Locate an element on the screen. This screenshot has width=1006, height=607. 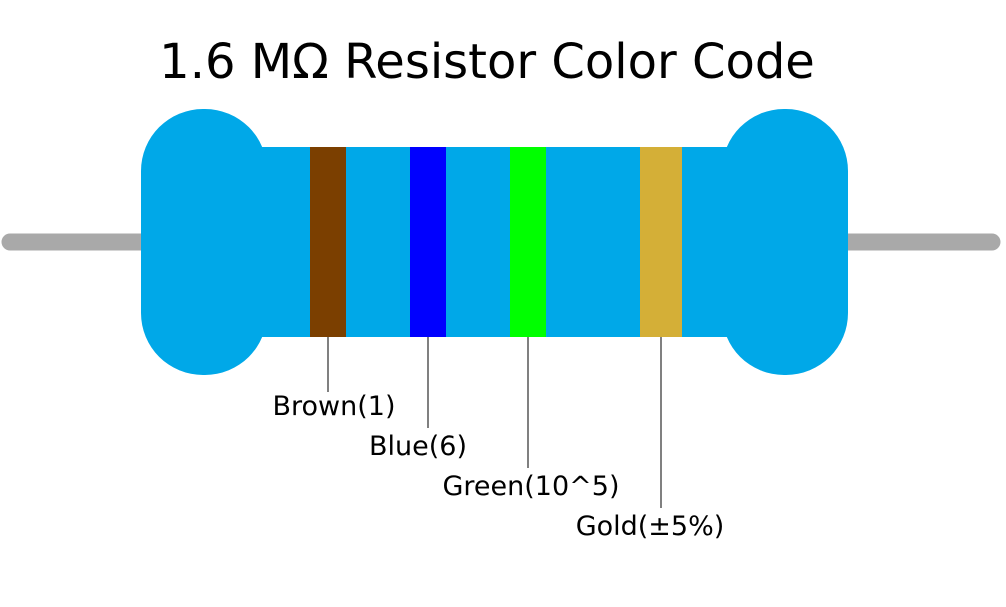
band-label: Blue(6) is located at coordinates (418, 446).